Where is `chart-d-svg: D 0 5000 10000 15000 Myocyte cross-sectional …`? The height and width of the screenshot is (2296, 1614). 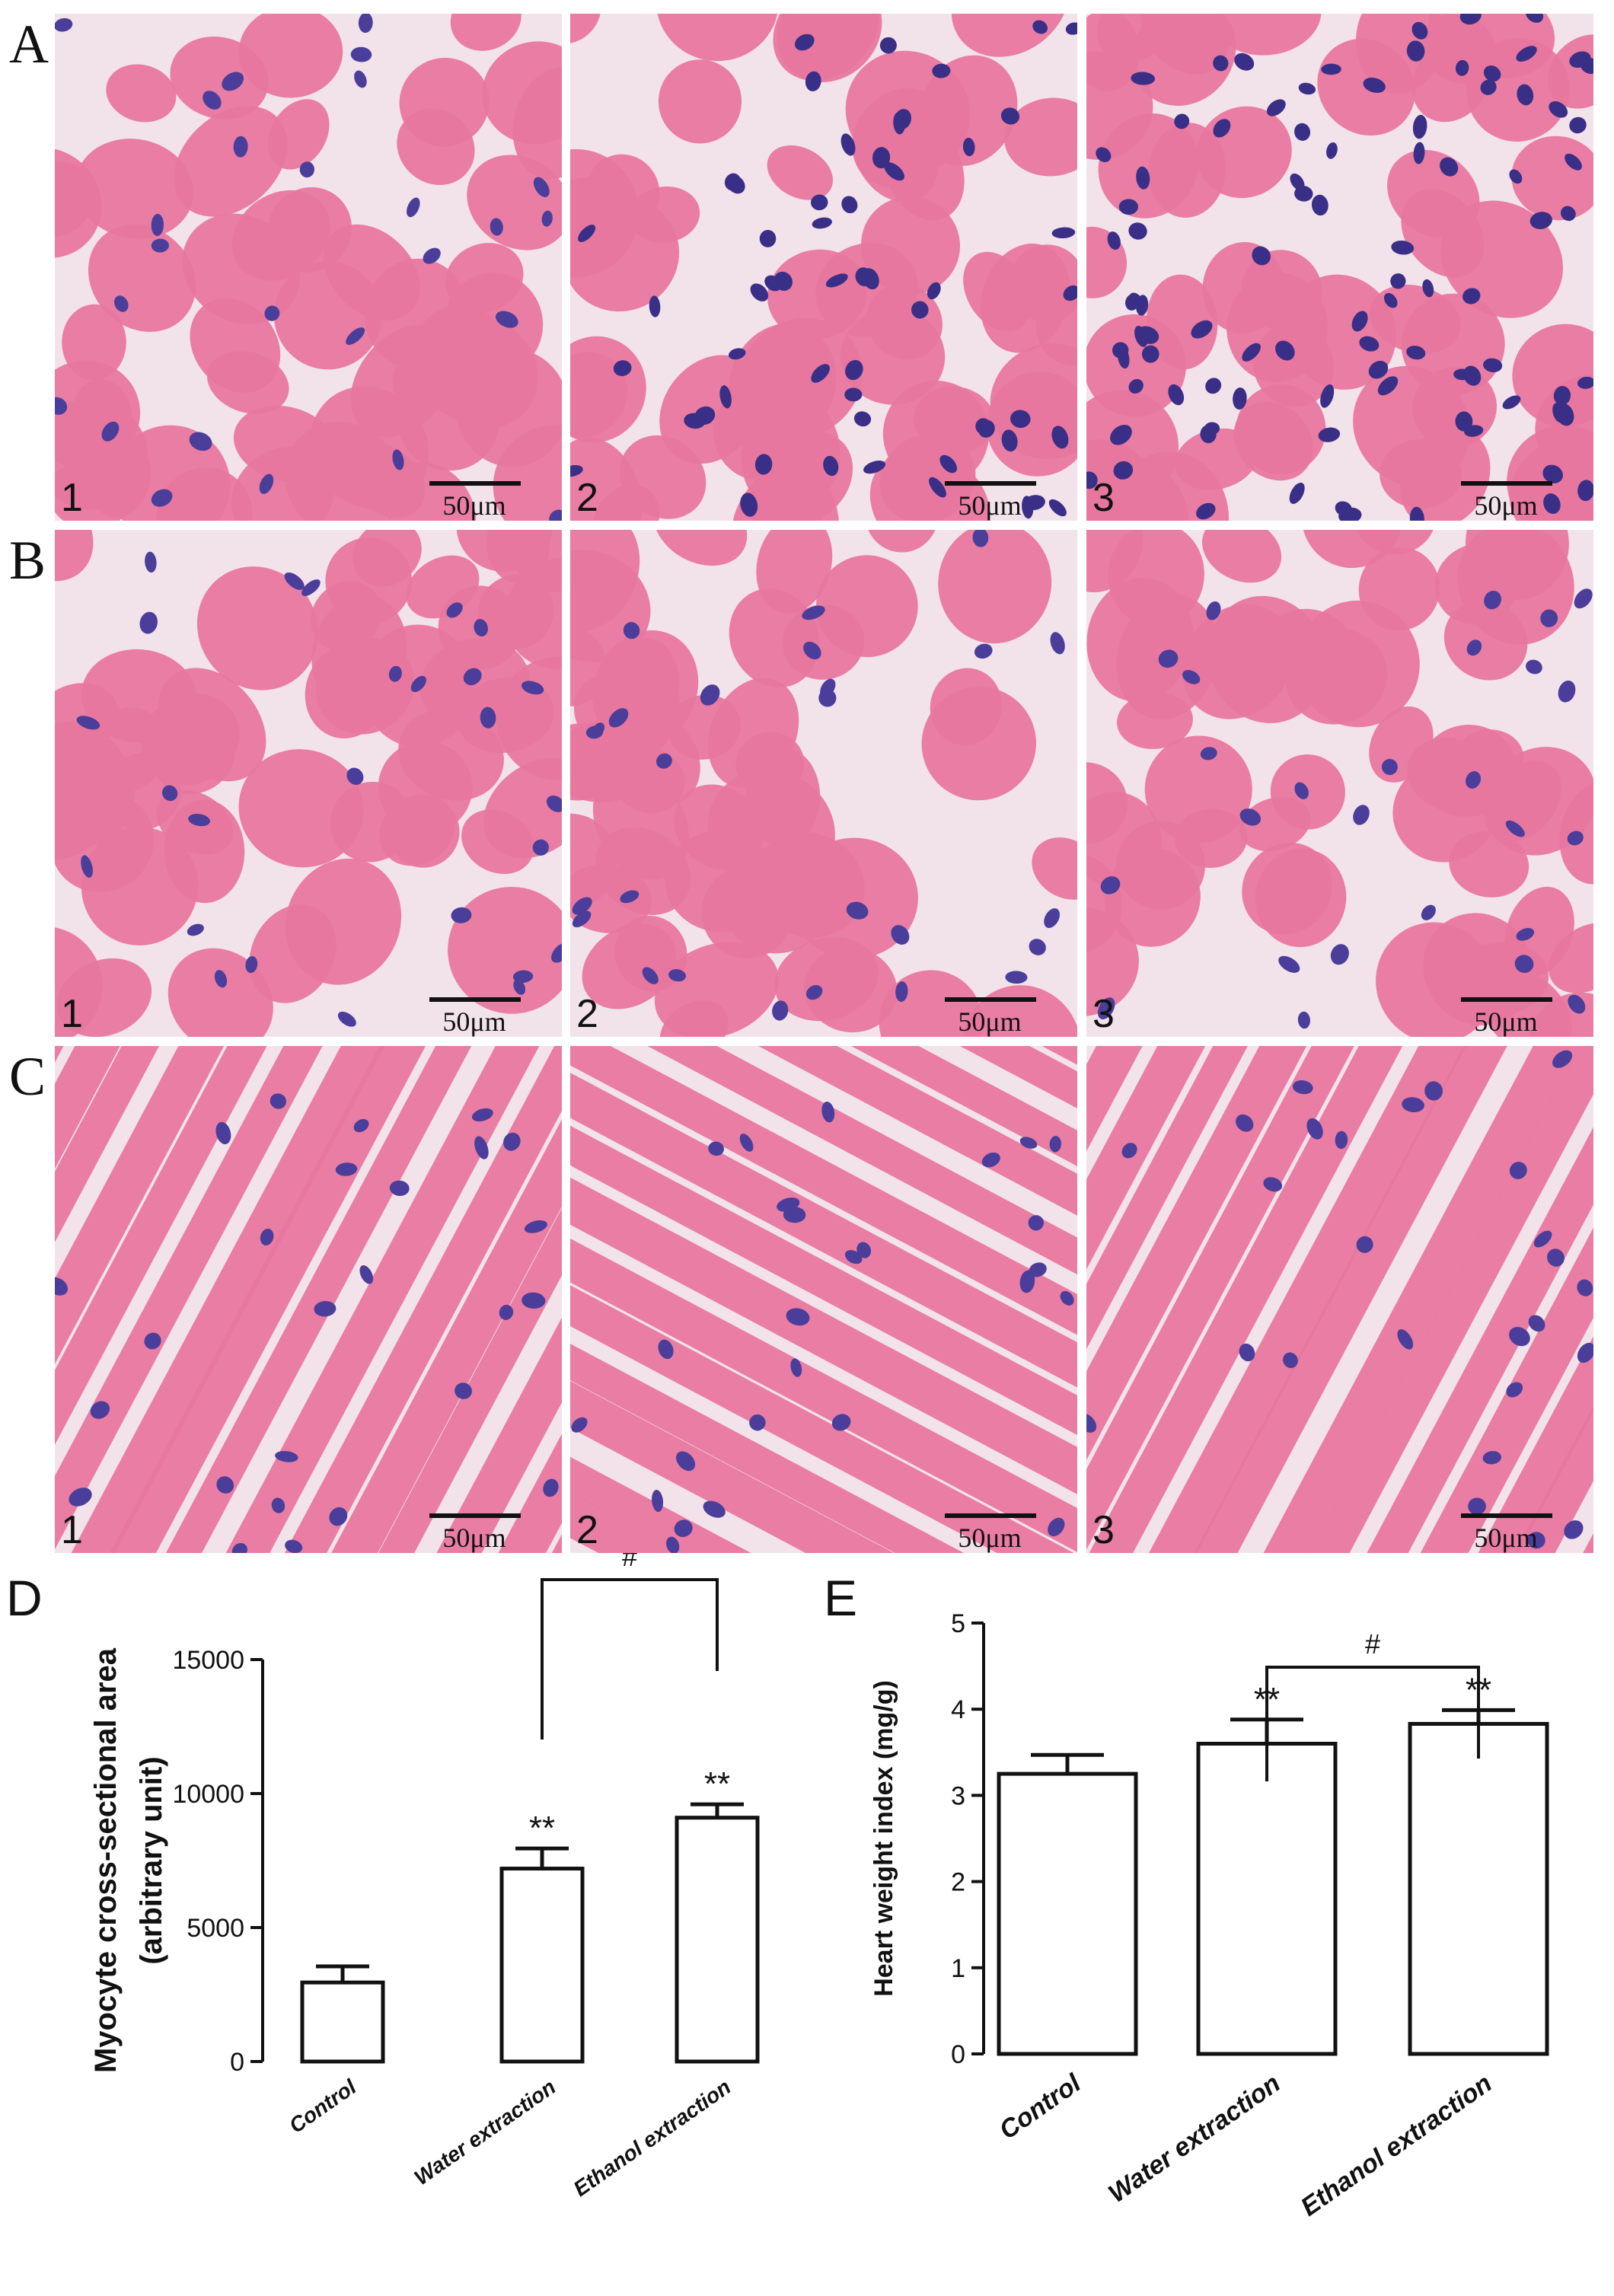 chart-d-svg: D 0 5000 10000 15000 Myocyte cross-sectional … is located at coordinates (383, 1871).